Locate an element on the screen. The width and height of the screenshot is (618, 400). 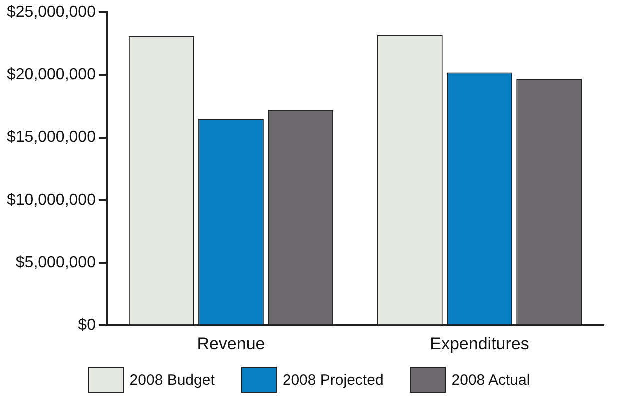
legend-label: 2008 Budget is located at coordinates (172, 380).